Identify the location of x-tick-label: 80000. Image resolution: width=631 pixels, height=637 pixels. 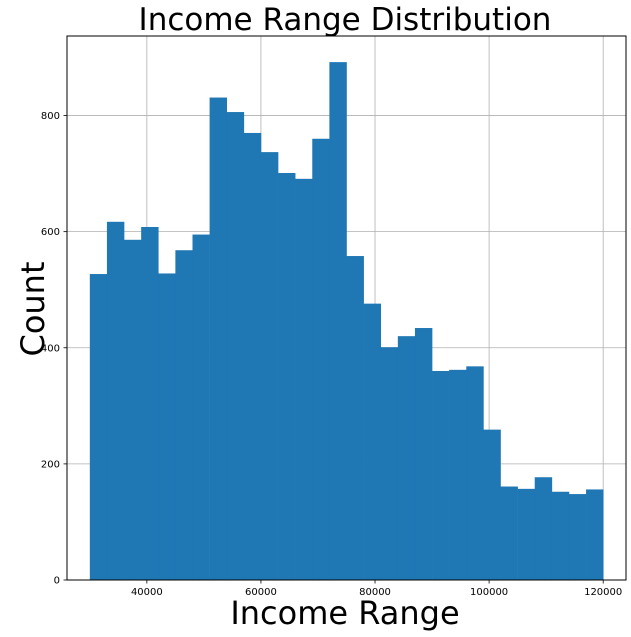
(375, 592).